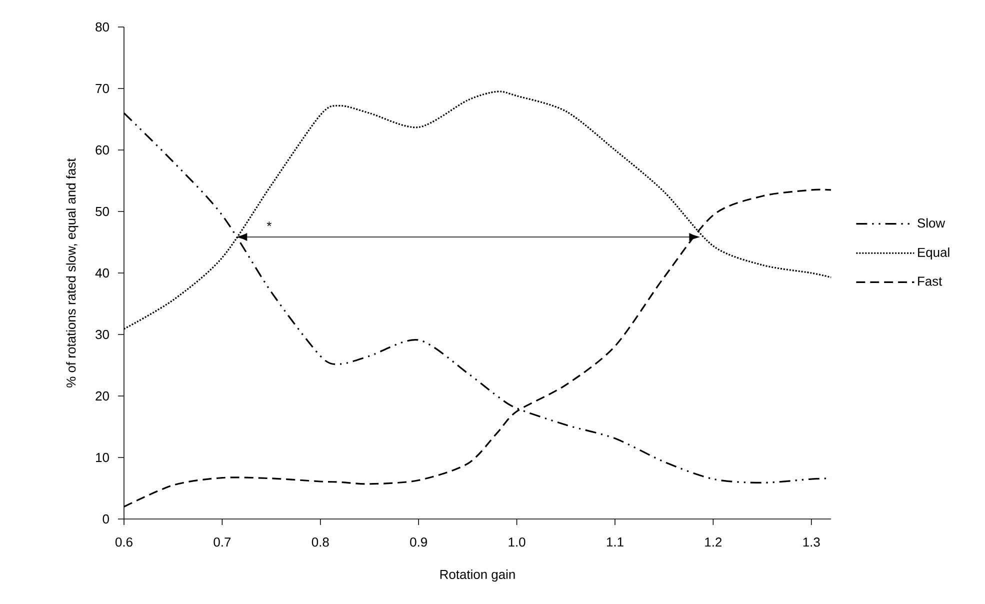 Image resolution: width=985 pixels, height=604 pixels. I want to click on x-tick-label: 1.3, so click(811, 542).